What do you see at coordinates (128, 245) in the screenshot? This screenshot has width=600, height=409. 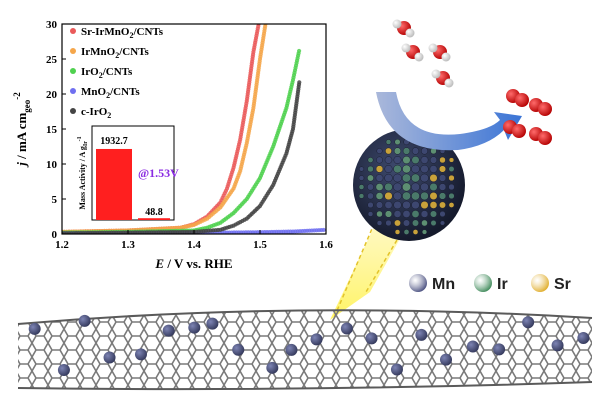 I see `x-tick-label: 1.3` at bounding box center [128, 245].